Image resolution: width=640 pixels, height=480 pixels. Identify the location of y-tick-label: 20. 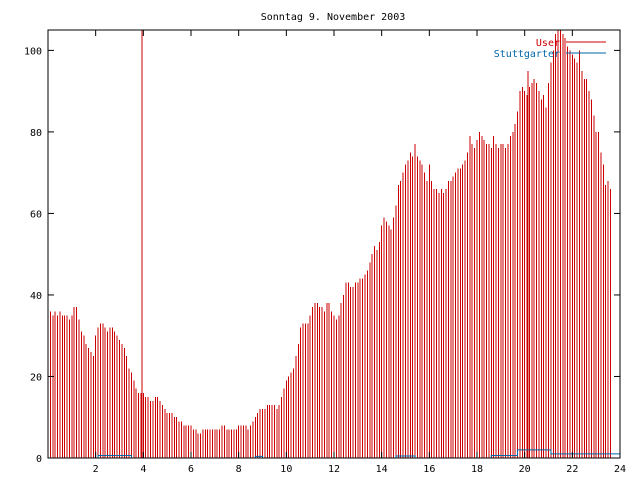
(36, 377).